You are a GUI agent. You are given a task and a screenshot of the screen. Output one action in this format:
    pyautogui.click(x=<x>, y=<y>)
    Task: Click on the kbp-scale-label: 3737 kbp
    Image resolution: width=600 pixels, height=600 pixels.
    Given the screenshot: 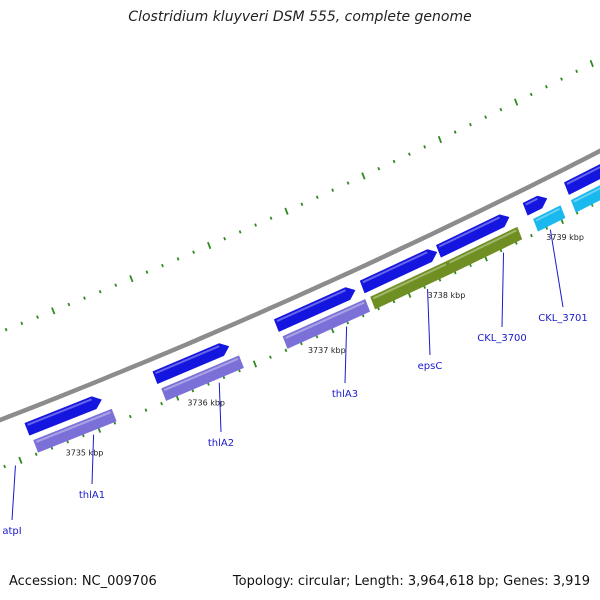 What is the action you would take?
    pyautogui.click(x=327, y=350)
    